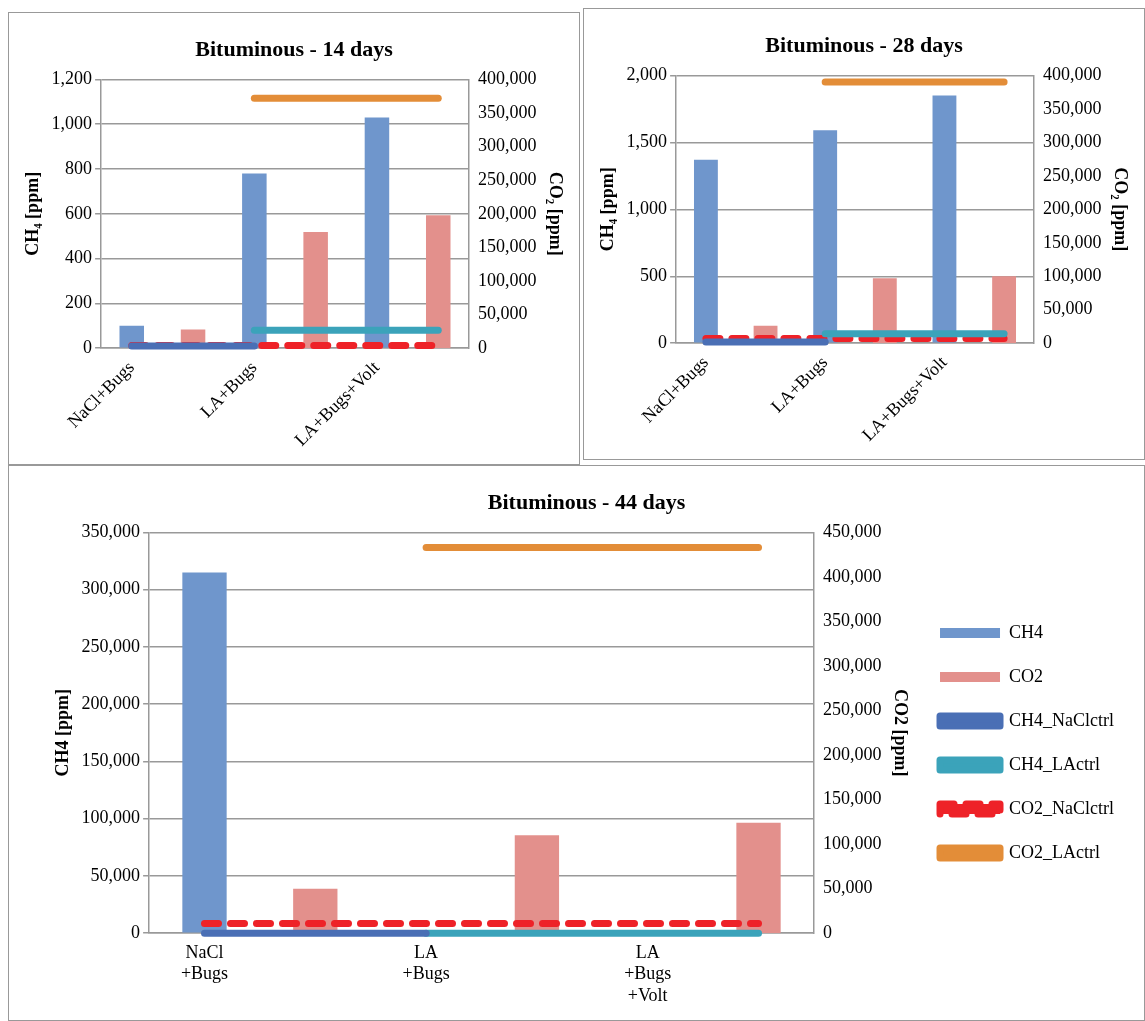 The image size is (1145, 1021). Describe the element at coordinates (647, 141) in the screenshot. I see `y-tick-label: 1,500` at that location.